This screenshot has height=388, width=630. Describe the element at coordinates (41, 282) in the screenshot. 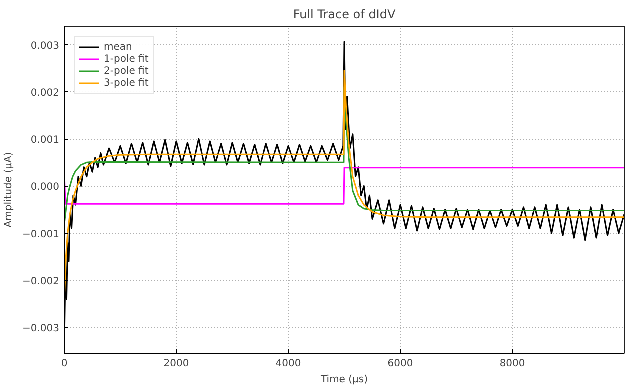

I see `y-tick-label: −0.002` at that location.